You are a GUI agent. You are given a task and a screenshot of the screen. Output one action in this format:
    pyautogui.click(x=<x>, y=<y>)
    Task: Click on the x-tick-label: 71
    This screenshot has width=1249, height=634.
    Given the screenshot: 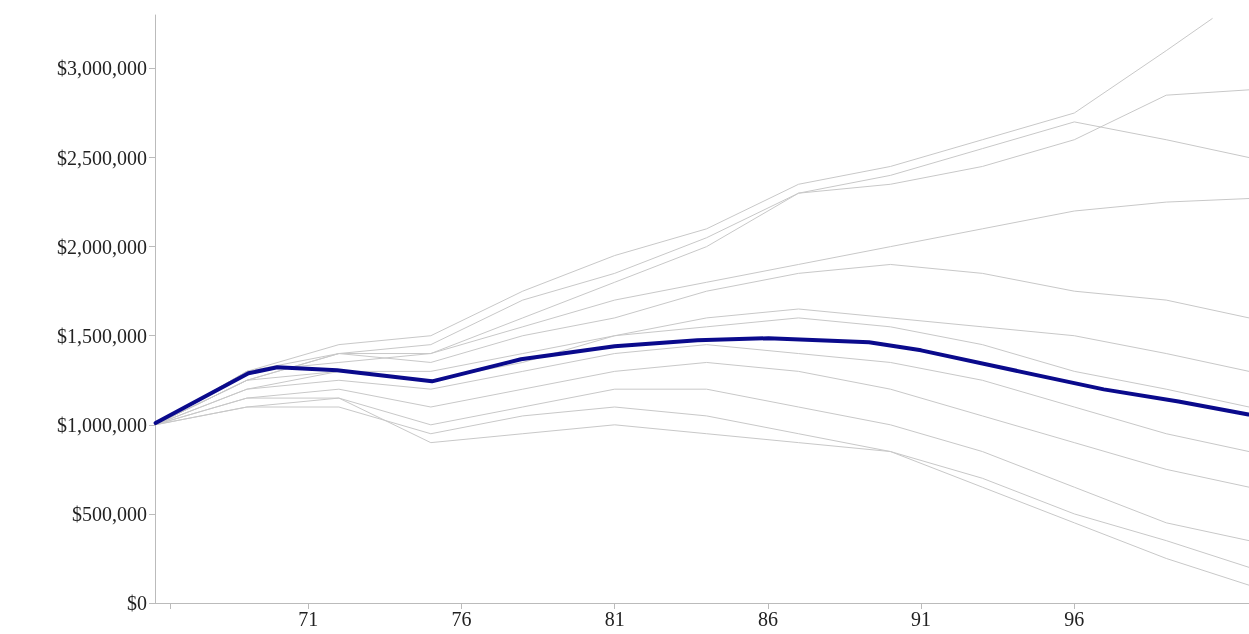 What is the action you would take?
    pyautogui.click(x=308, y=619)
    